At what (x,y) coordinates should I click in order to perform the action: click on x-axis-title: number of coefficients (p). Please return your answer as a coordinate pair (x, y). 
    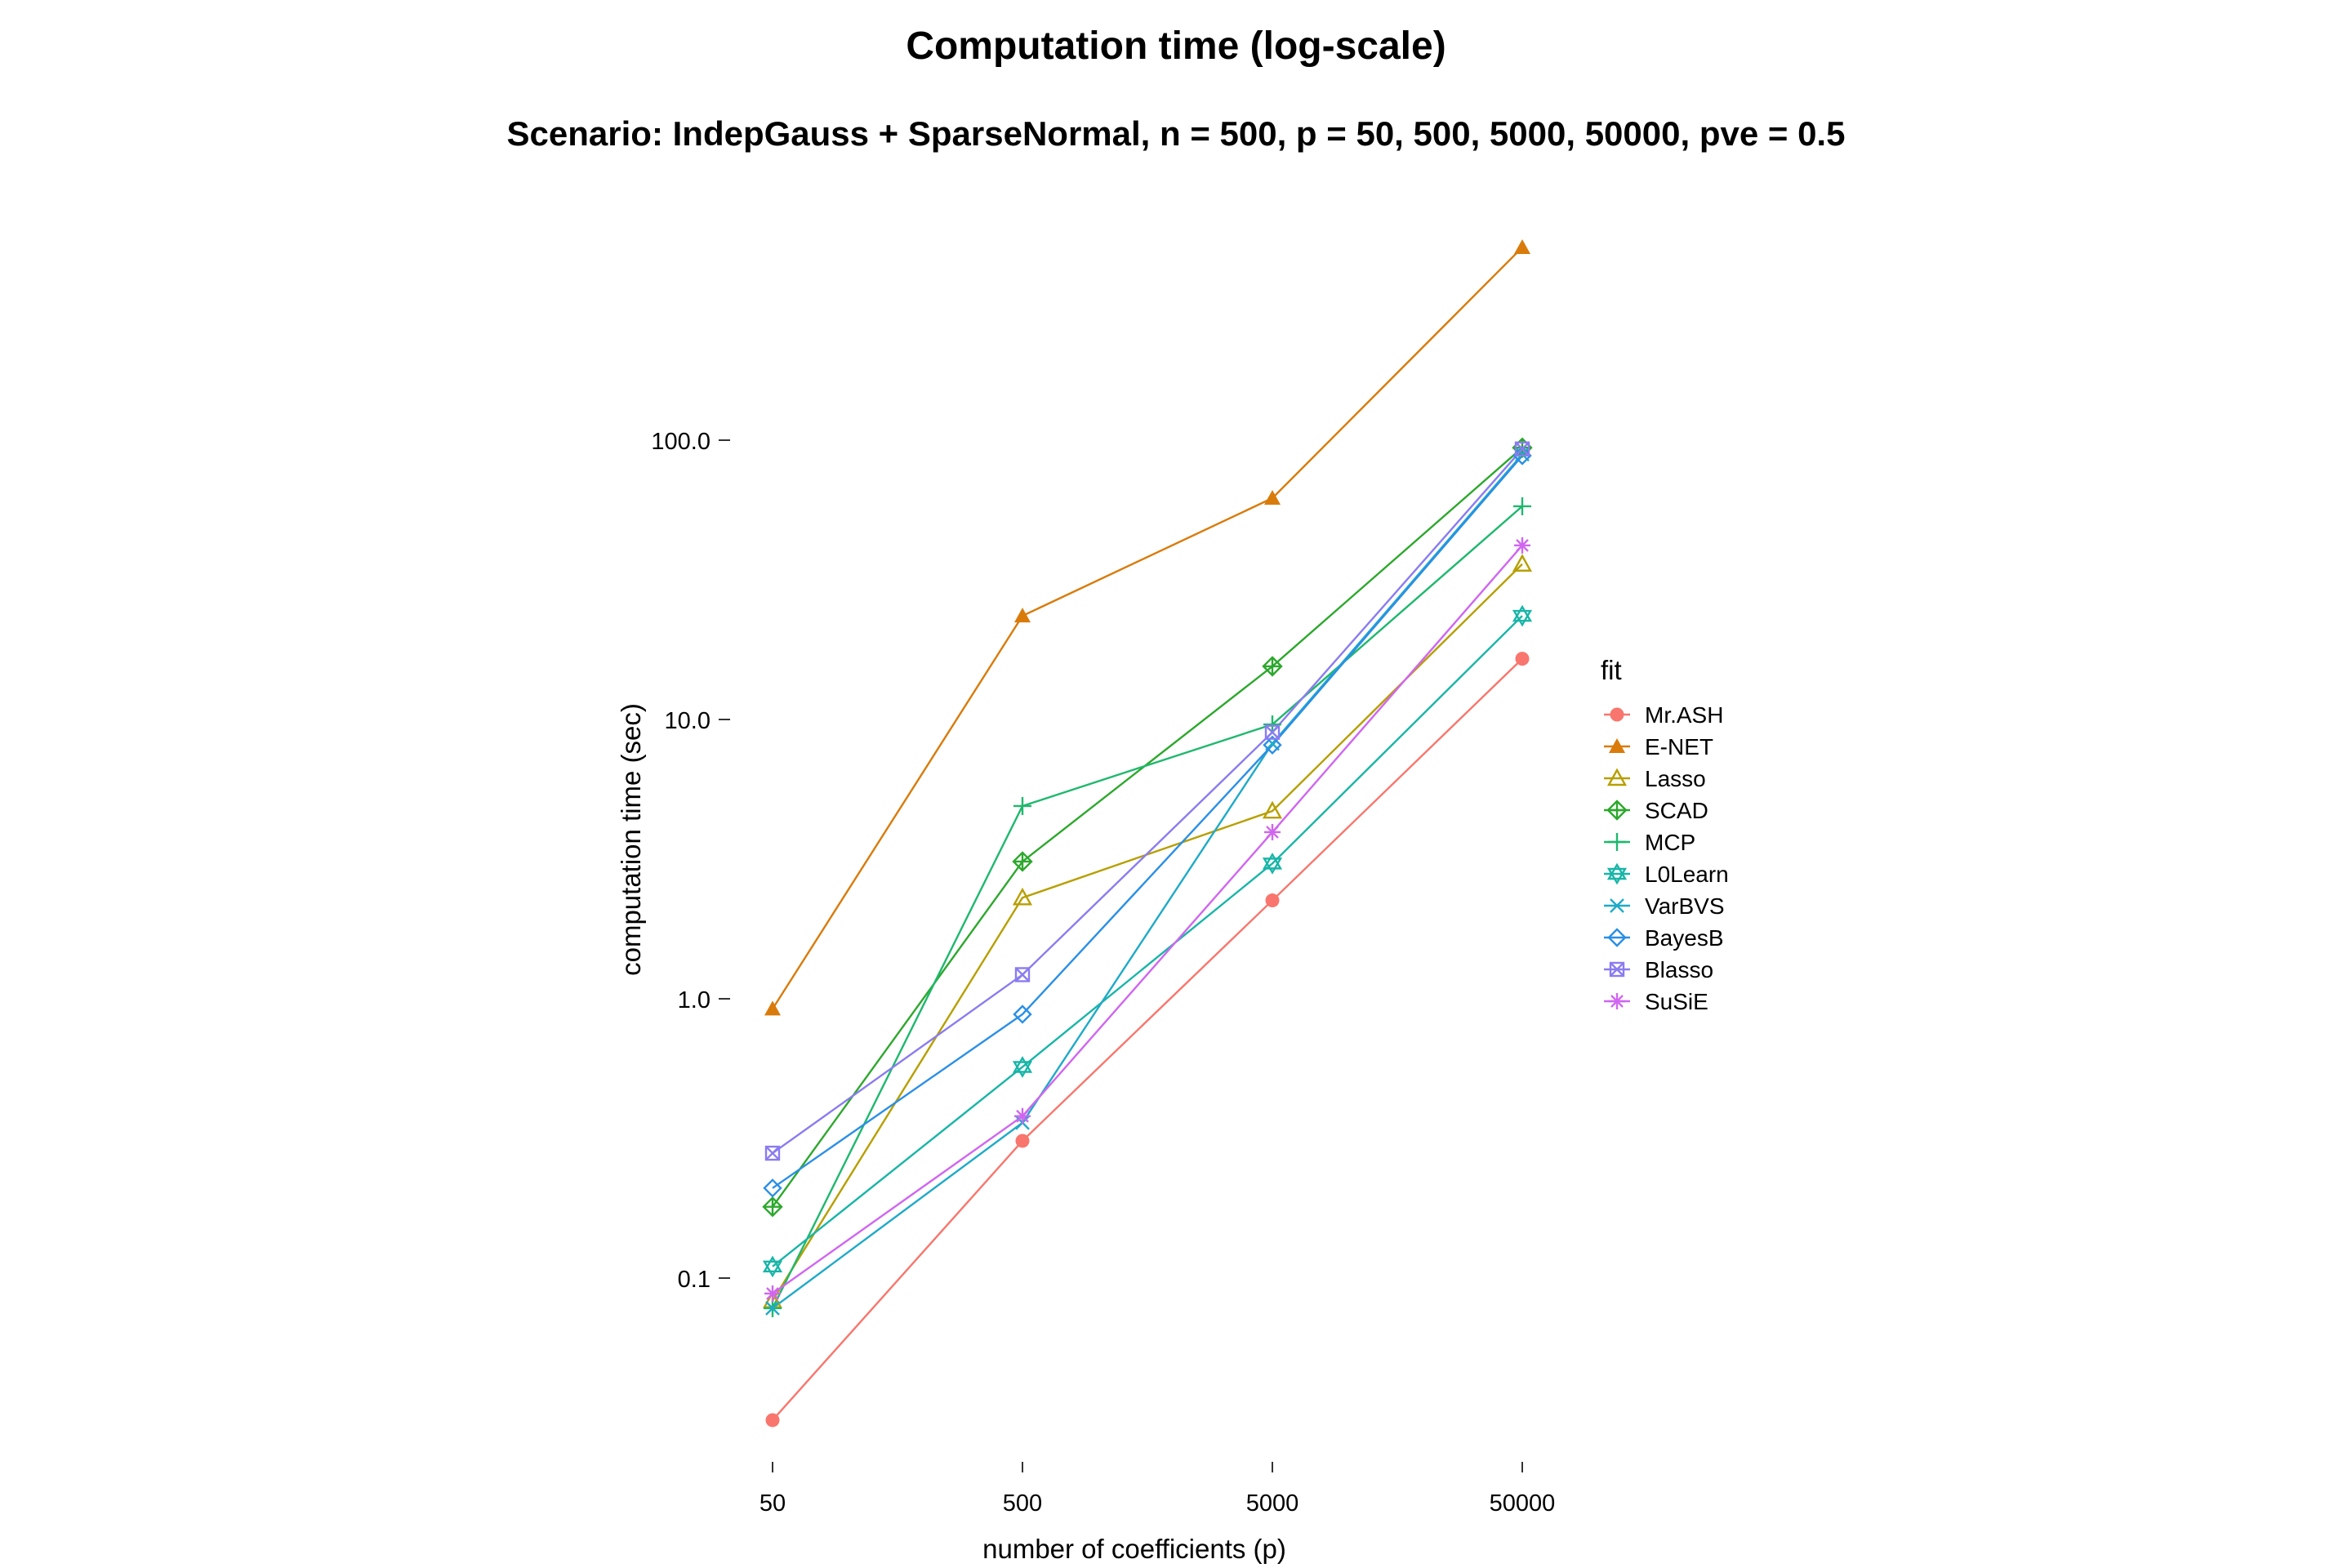
    Looking at the image, I should click on (1134, 1549).